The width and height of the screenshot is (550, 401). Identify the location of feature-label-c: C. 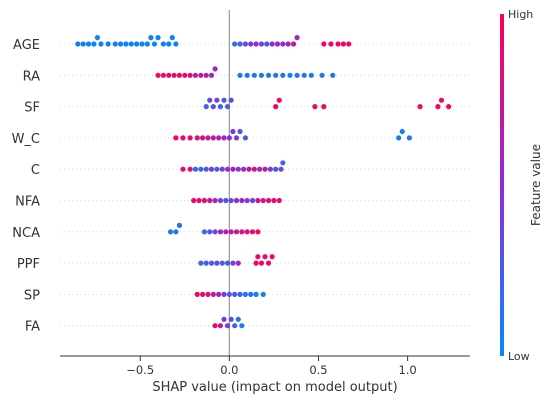
(35, 170).